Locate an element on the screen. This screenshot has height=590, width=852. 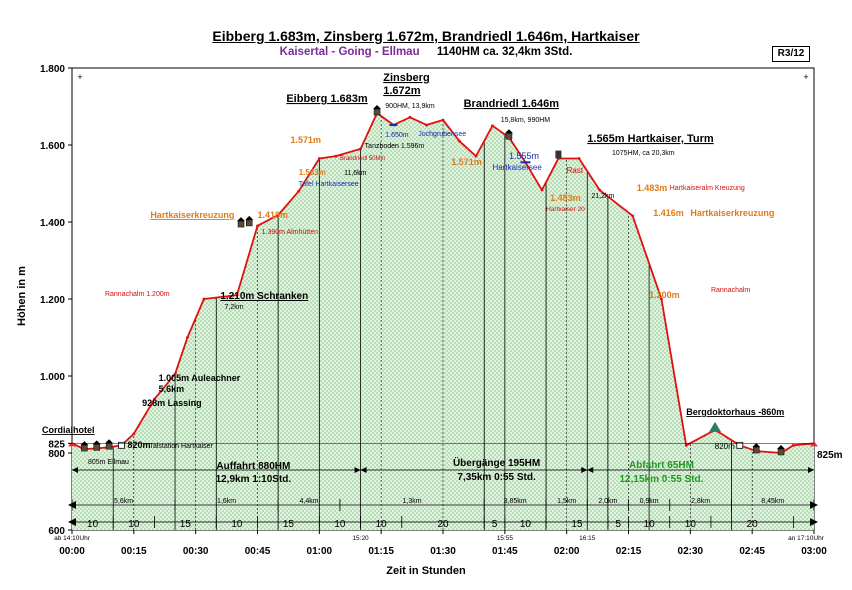
km-segment-label: 1,3km is located at coordinates (412, 501).